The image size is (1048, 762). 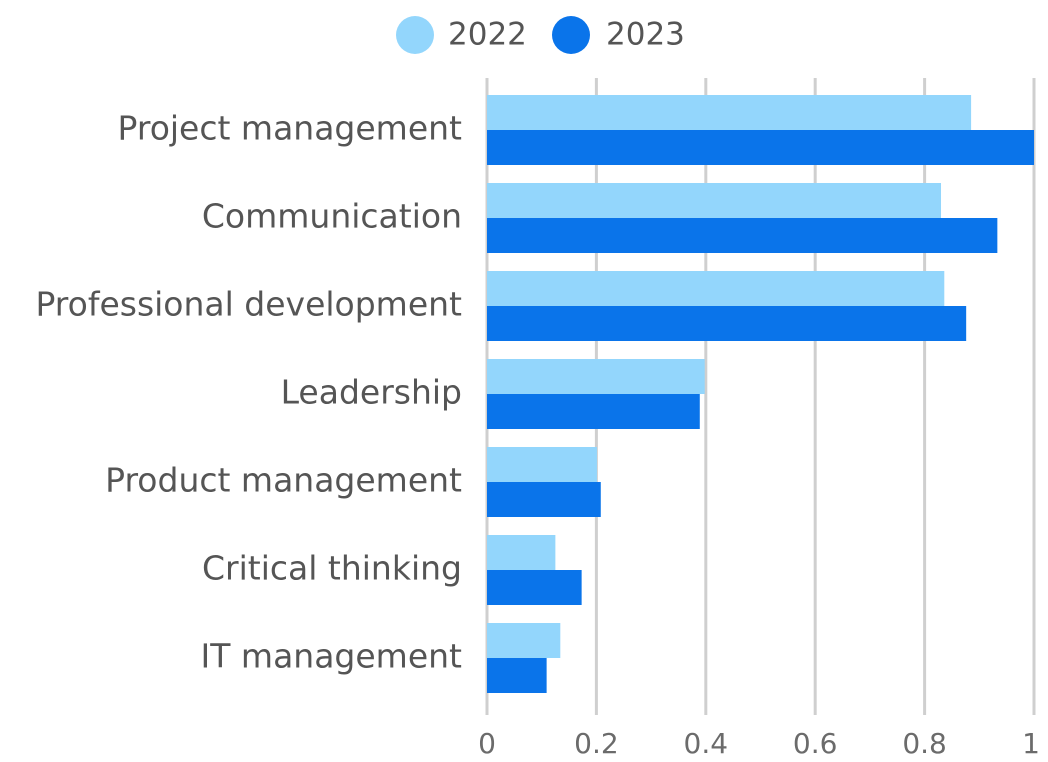 I want to click on x-tick-label: 0.4, so click(x=706, y=743).